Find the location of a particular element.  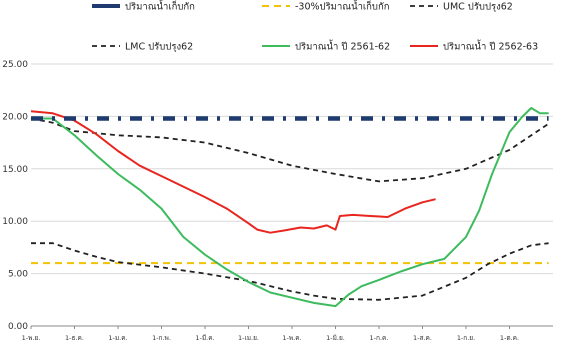

y-tick-label: 25.00 is located at coordinates (15, 65).